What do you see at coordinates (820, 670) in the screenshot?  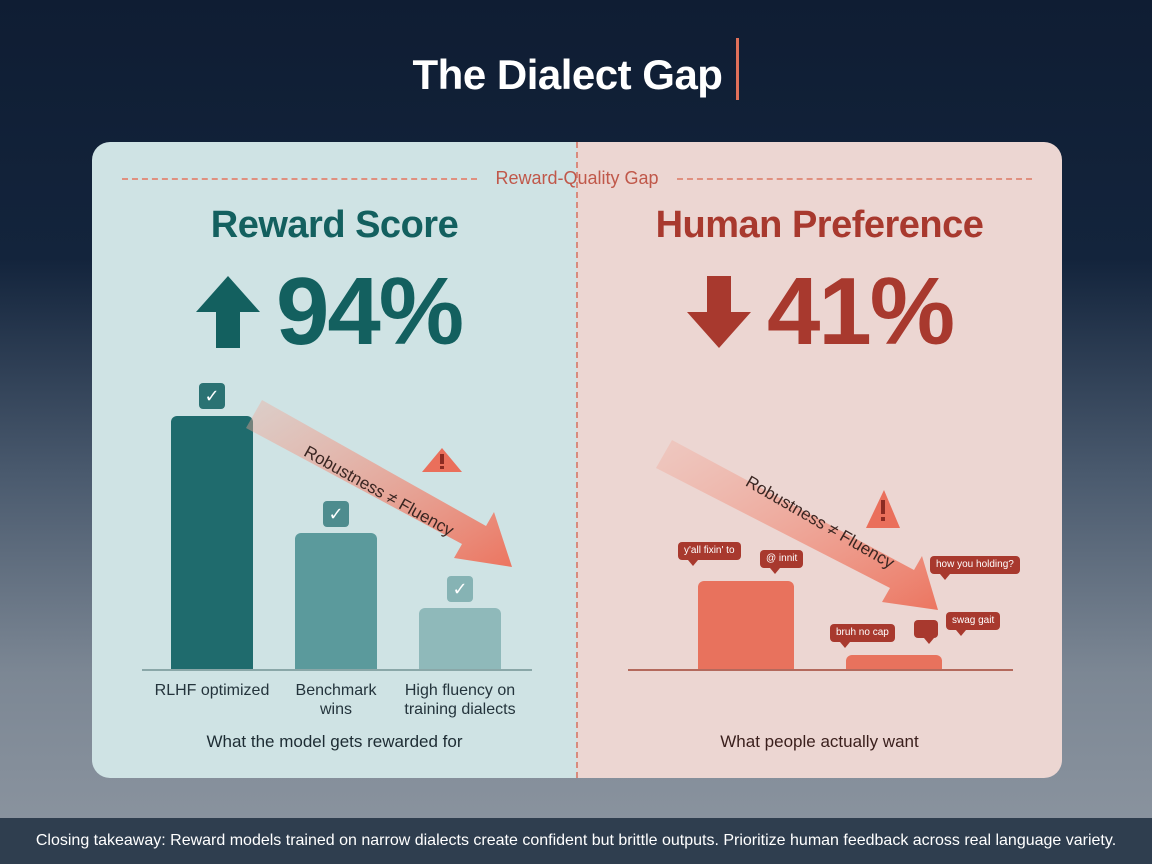 I see `right-baseline` at bounding box center [820, 670].